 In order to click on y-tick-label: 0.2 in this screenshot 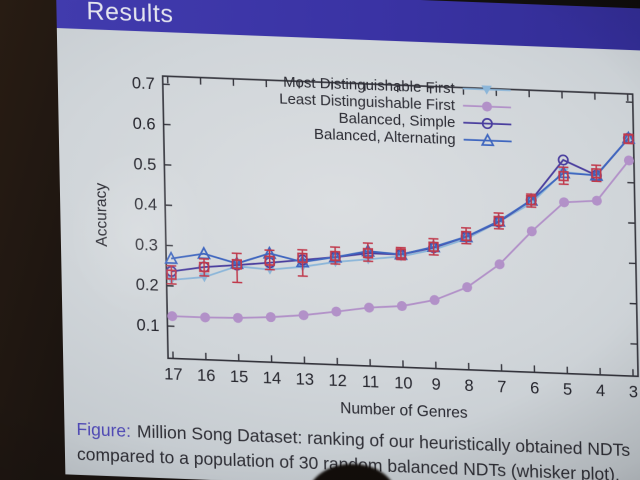, I will do `click(147, 285)`.